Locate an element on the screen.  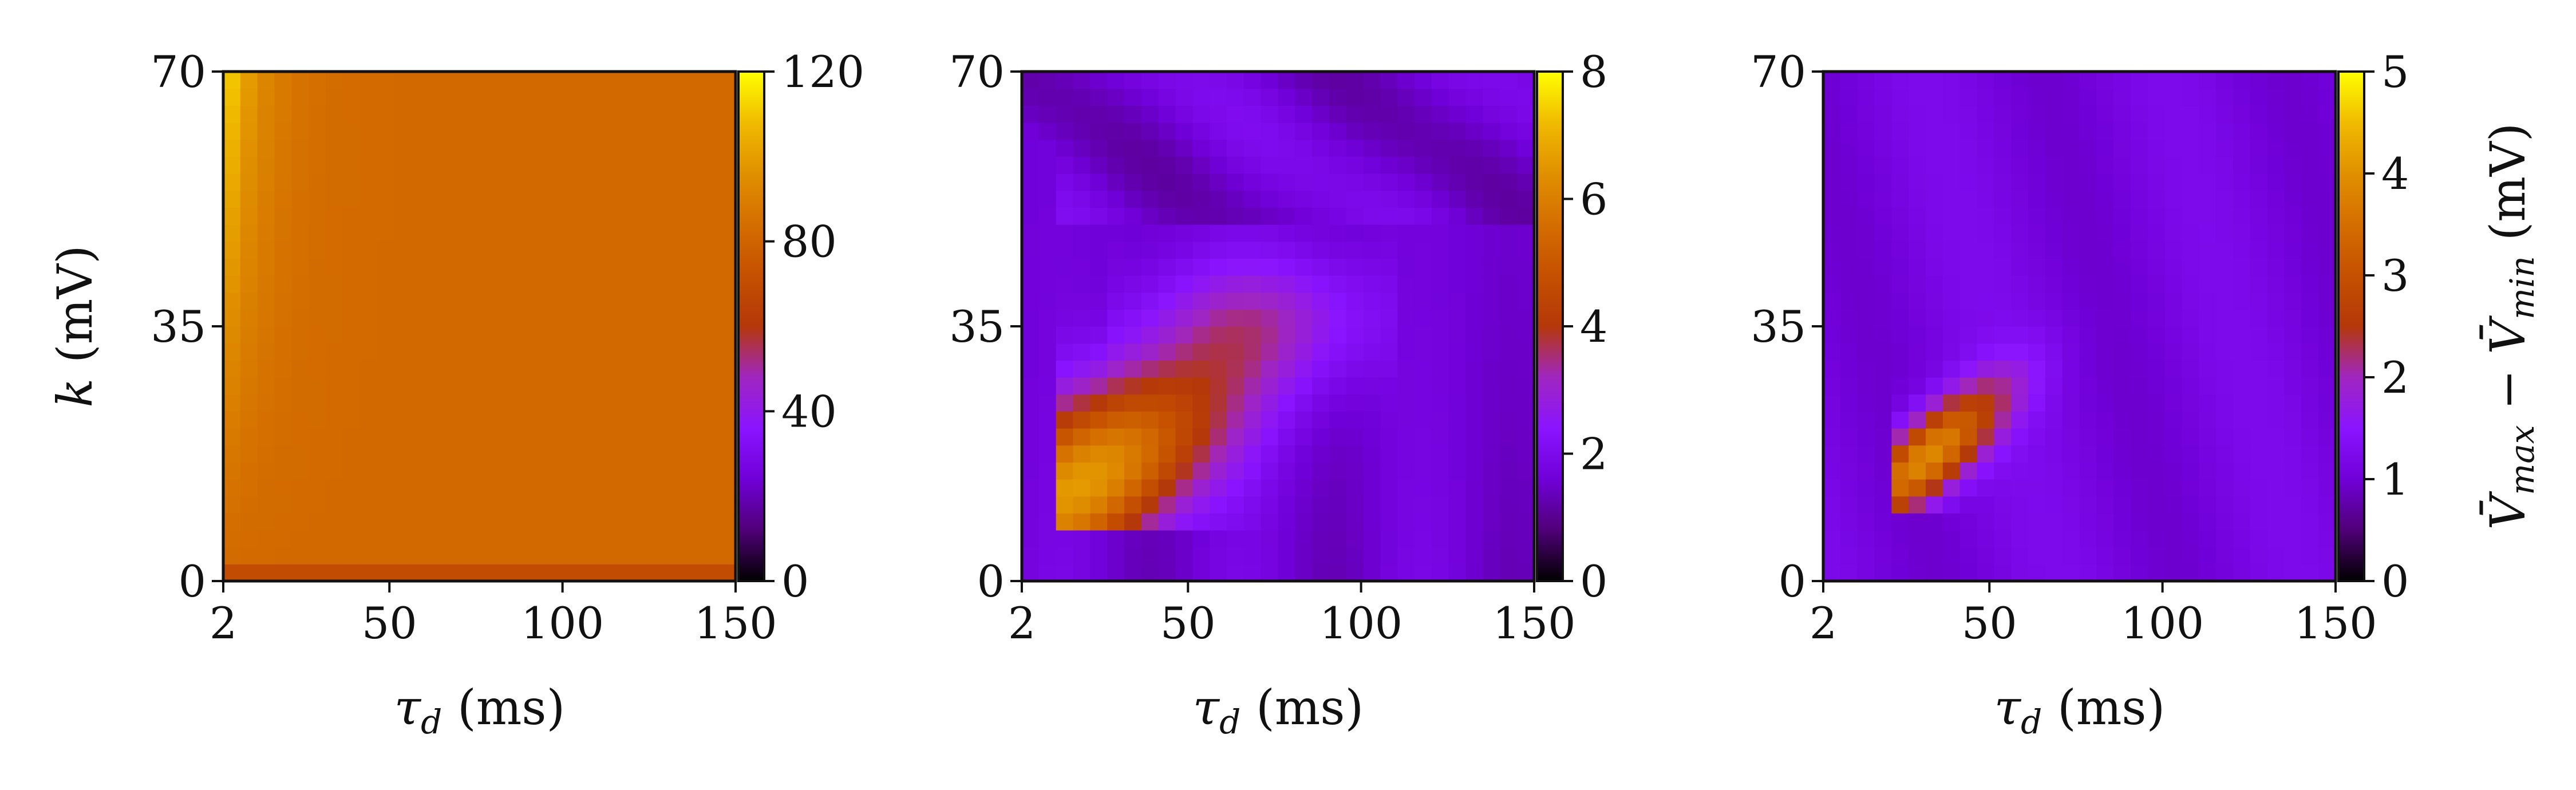
colorbar-tick-label: 2 is located at coordinates (1593, 454).